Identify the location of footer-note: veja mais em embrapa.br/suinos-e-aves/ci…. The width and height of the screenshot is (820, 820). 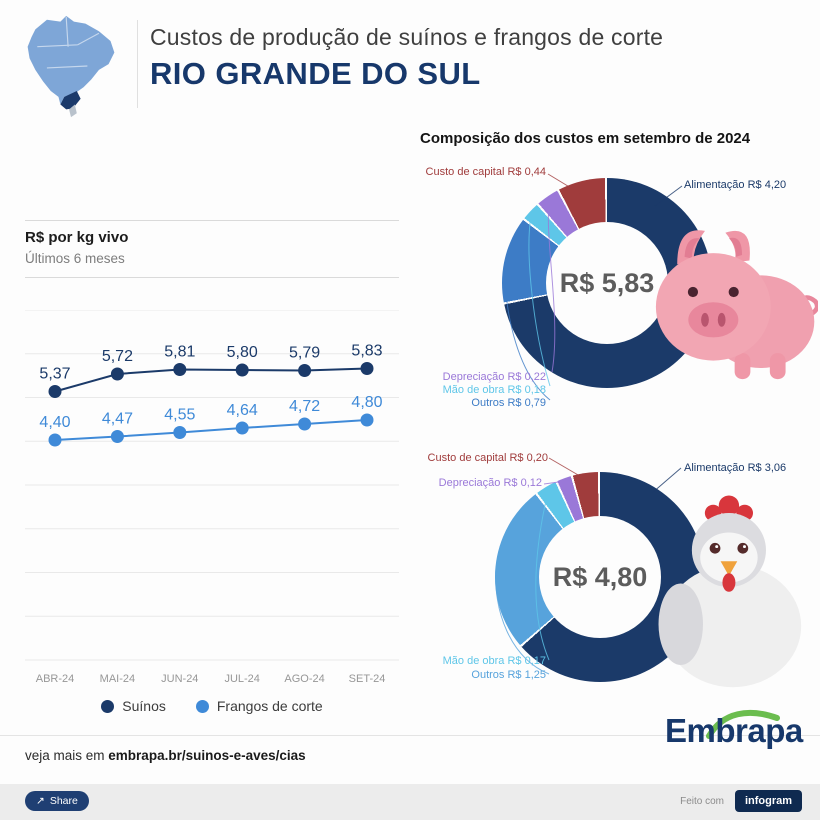
(165, 755).